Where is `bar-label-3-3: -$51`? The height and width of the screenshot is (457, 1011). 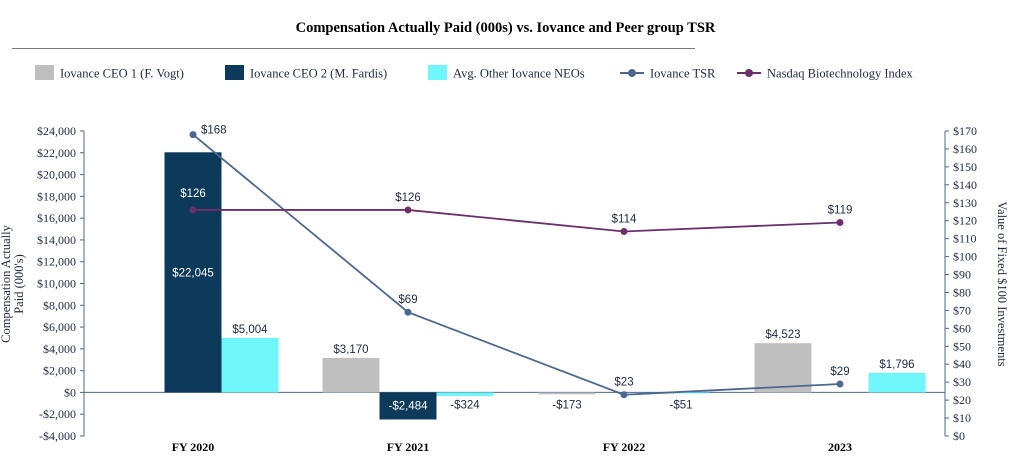
bar-label-3-3: -$51 is located at coordinates (680, 405).